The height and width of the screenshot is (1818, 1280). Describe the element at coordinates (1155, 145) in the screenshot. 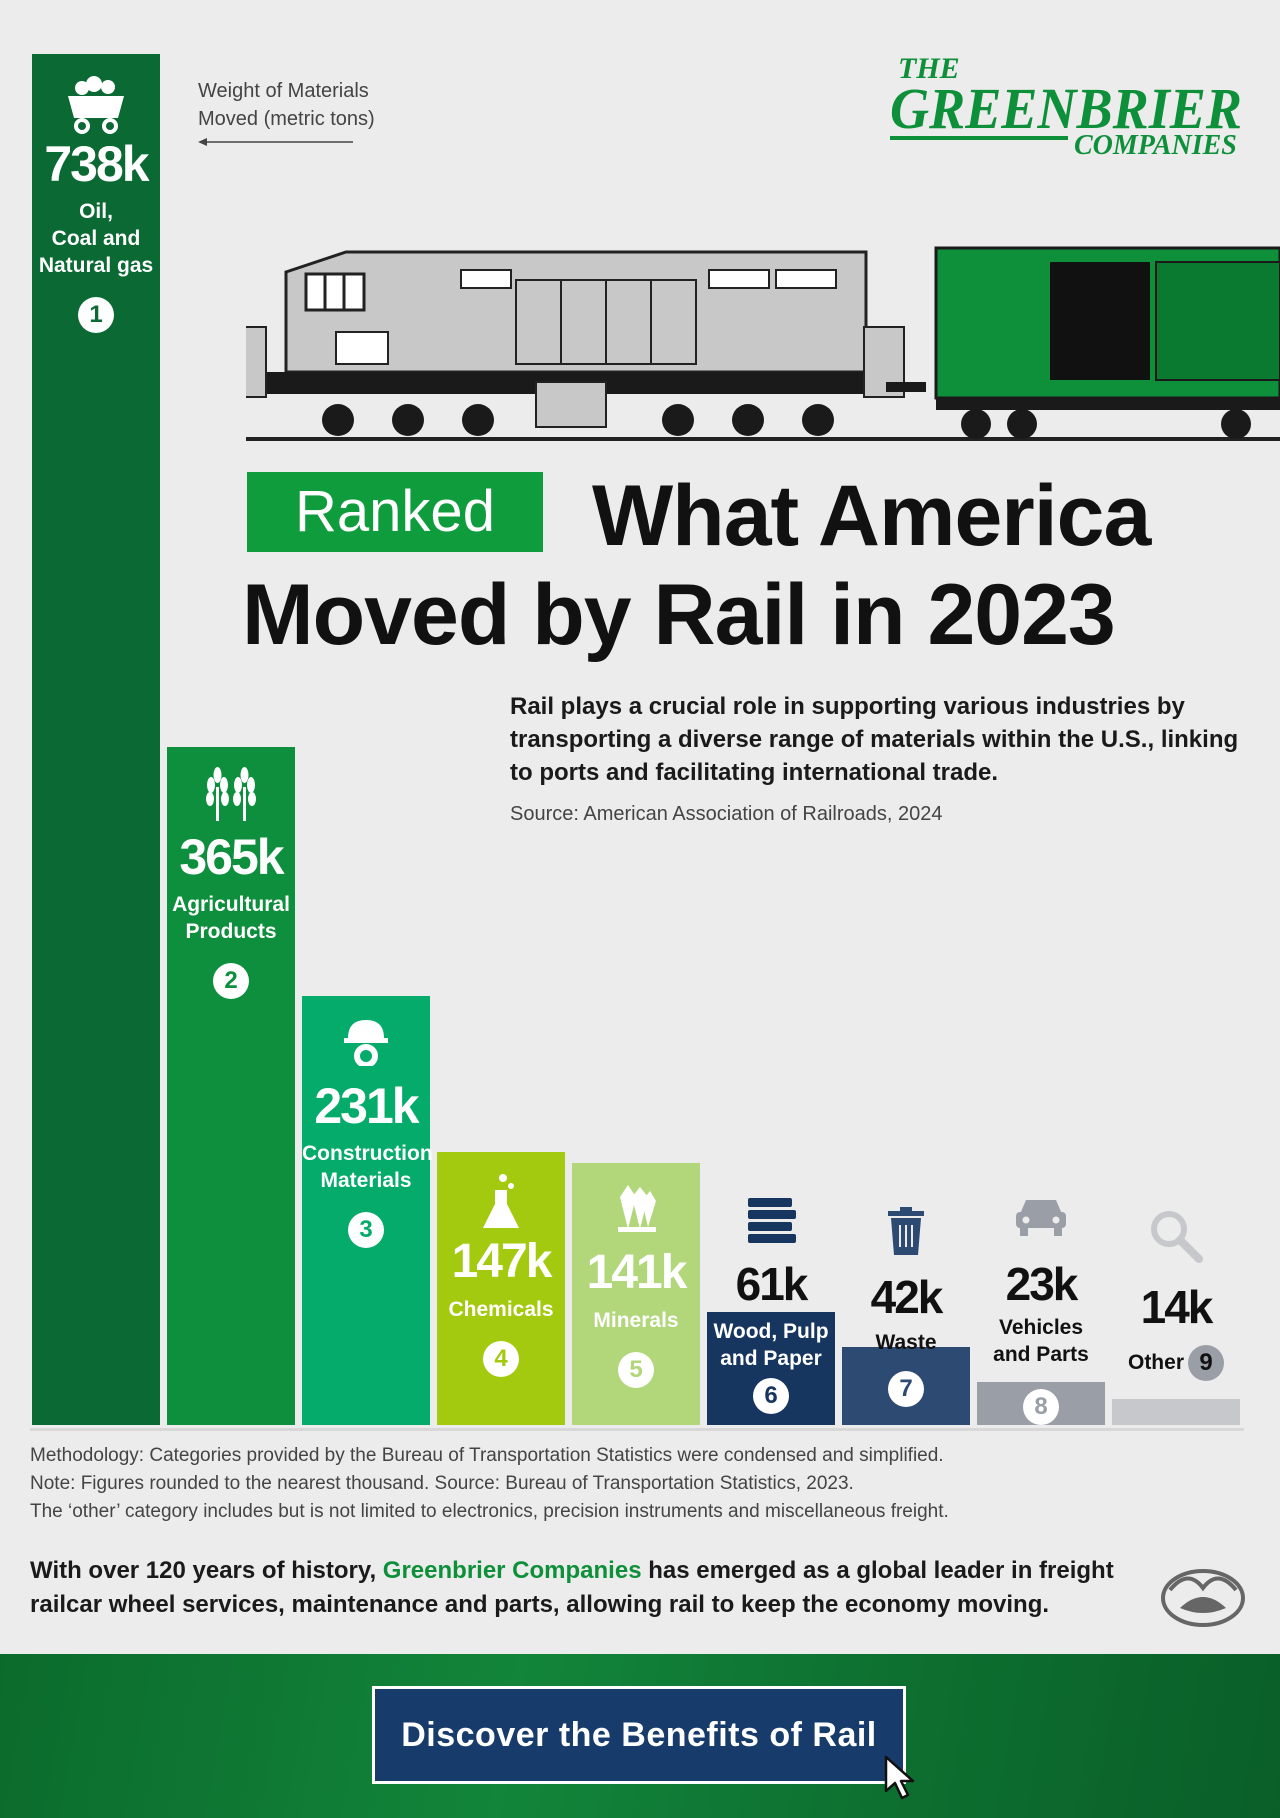

I see `logo-companies: COMPANIES` at that location.